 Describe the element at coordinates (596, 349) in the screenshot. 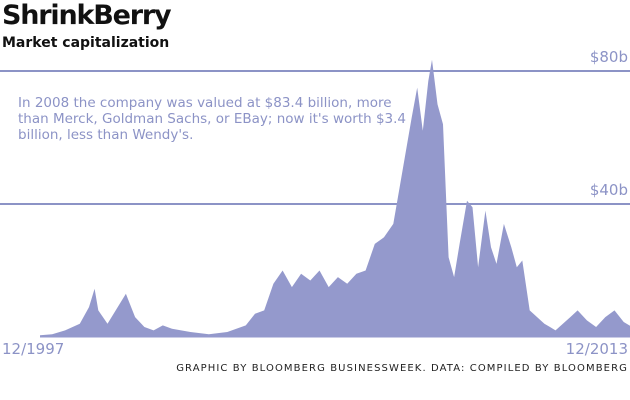

I see `x-tick-label-end: 12/2013` at that location.